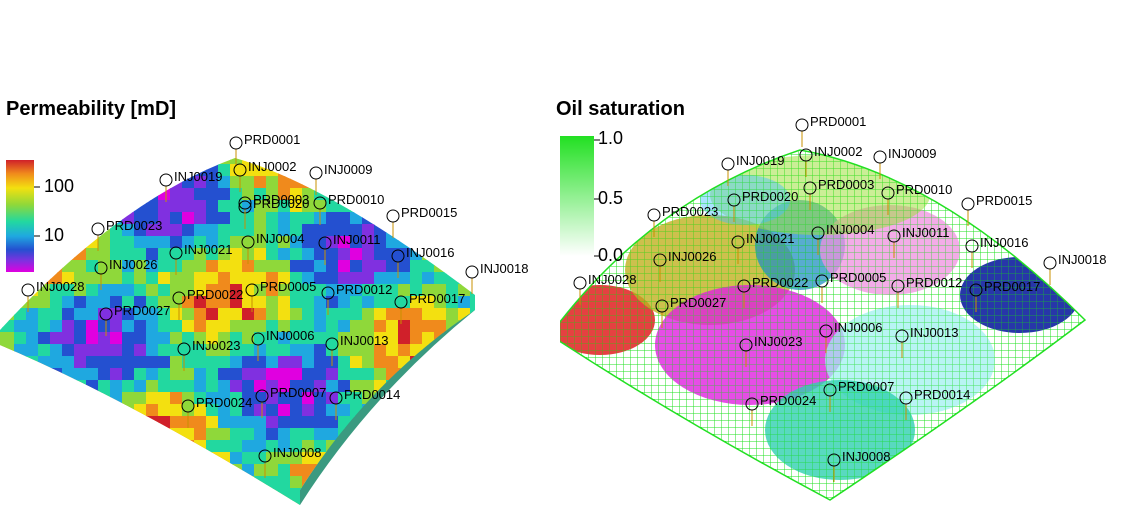 The height and width of the screenshot is (526, 1130). Describe the element at coordinates (281, 203) in the screenshot. I see `well-label: PRD0020` at that location.